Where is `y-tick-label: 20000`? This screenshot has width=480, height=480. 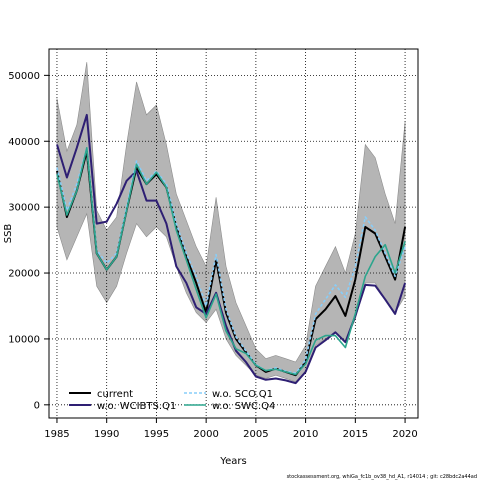 y-tick-label: 20000 is located at coordinates (24, 274).